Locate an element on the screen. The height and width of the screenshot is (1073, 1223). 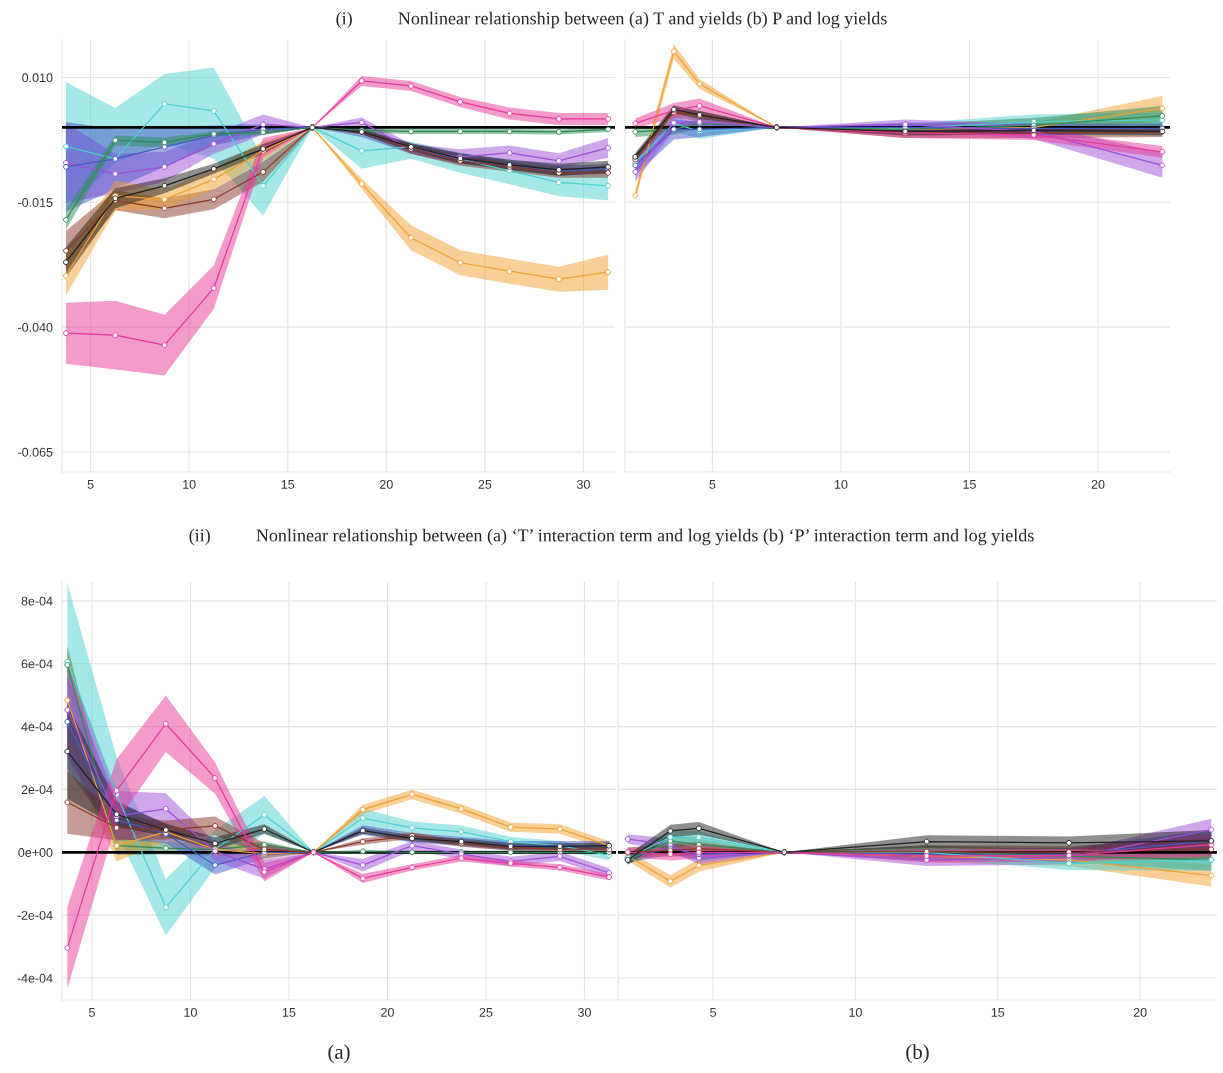
chart-title: (ii) Nonlinear relationship between (a) ‘T’ interaction term and log yields (b) ‘P’ interaction term and log yields is located at coordinates (611, 537).